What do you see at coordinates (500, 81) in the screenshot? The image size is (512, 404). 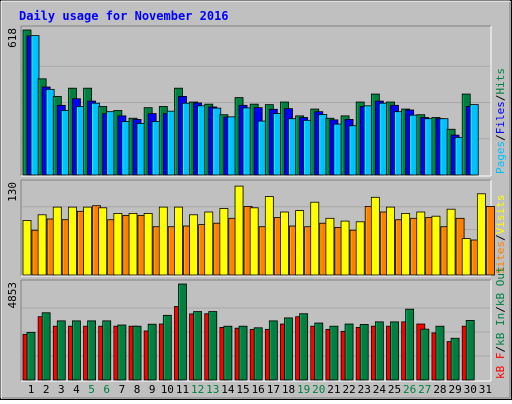 I see `legend-entry: Hits` at bounding box center [500, 81].